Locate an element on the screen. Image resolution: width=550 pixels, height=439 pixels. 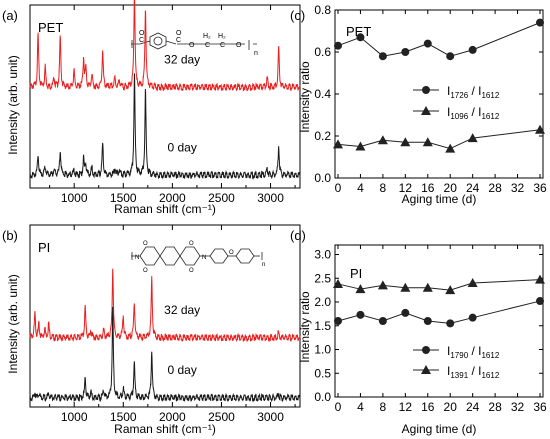
panel-c-label: (c) is located at coordinates (297, 15).